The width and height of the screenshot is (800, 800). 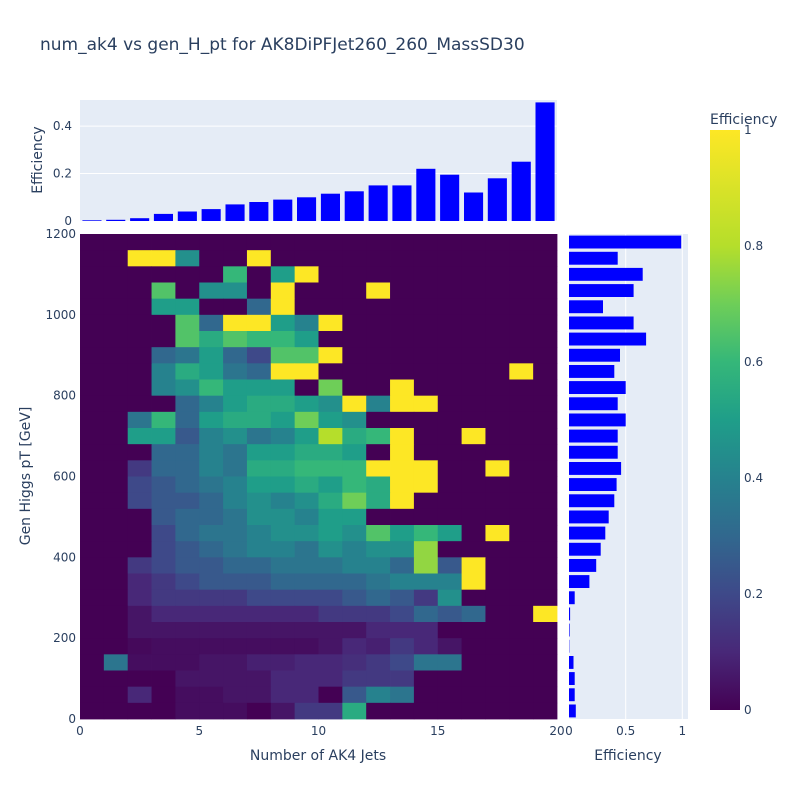 I want to click on heatmap-y-tick-label: 1000, so click(x=60, y=315).